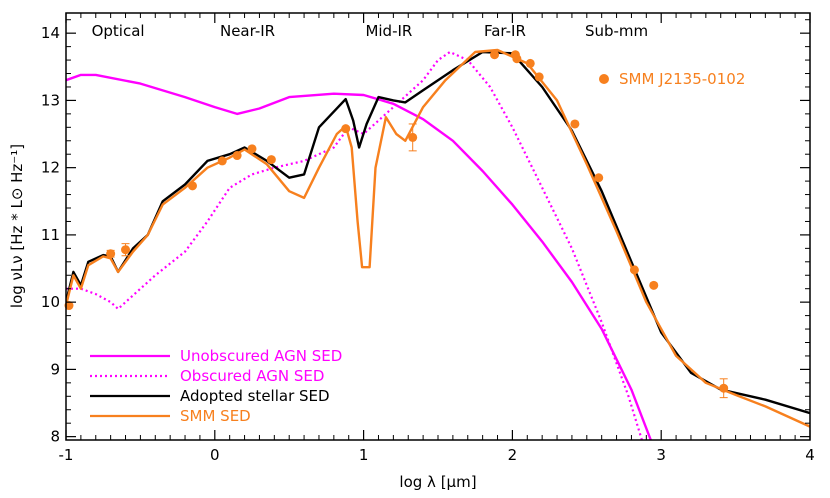 This screenshot has width=830, height=498. I want to click on x-axis-title: log λ [μm], so click(437, 482).